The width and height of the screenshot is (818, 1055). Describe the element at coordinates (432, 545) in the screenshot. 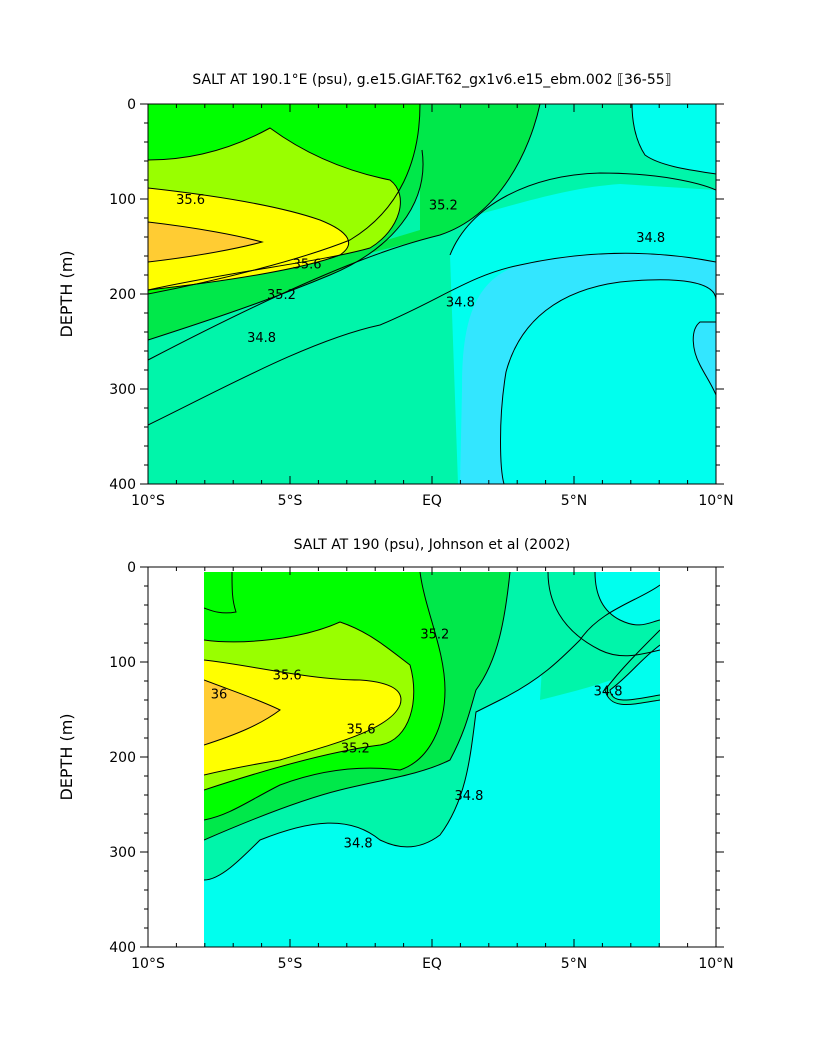

I see `chart-title: SALT AT 190 (psu), Johnson et al (2002)` at that location.